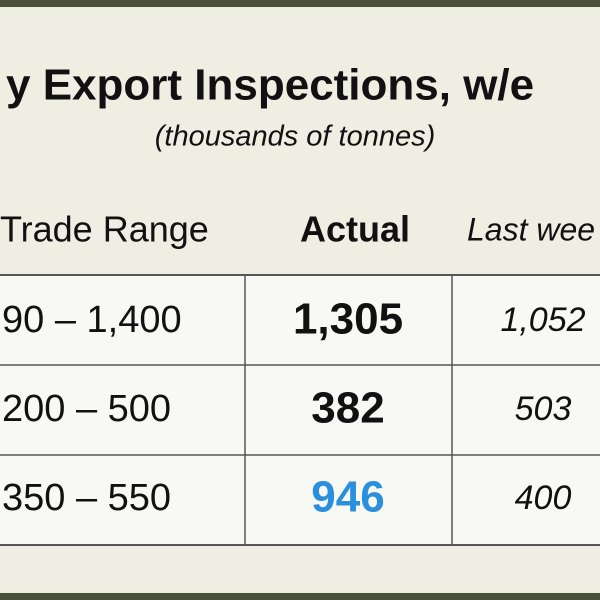 The image size is (600, 600). Describe the element at coordinates (355, 229) in the screenshot. I see `column-header: Actual` at that location.